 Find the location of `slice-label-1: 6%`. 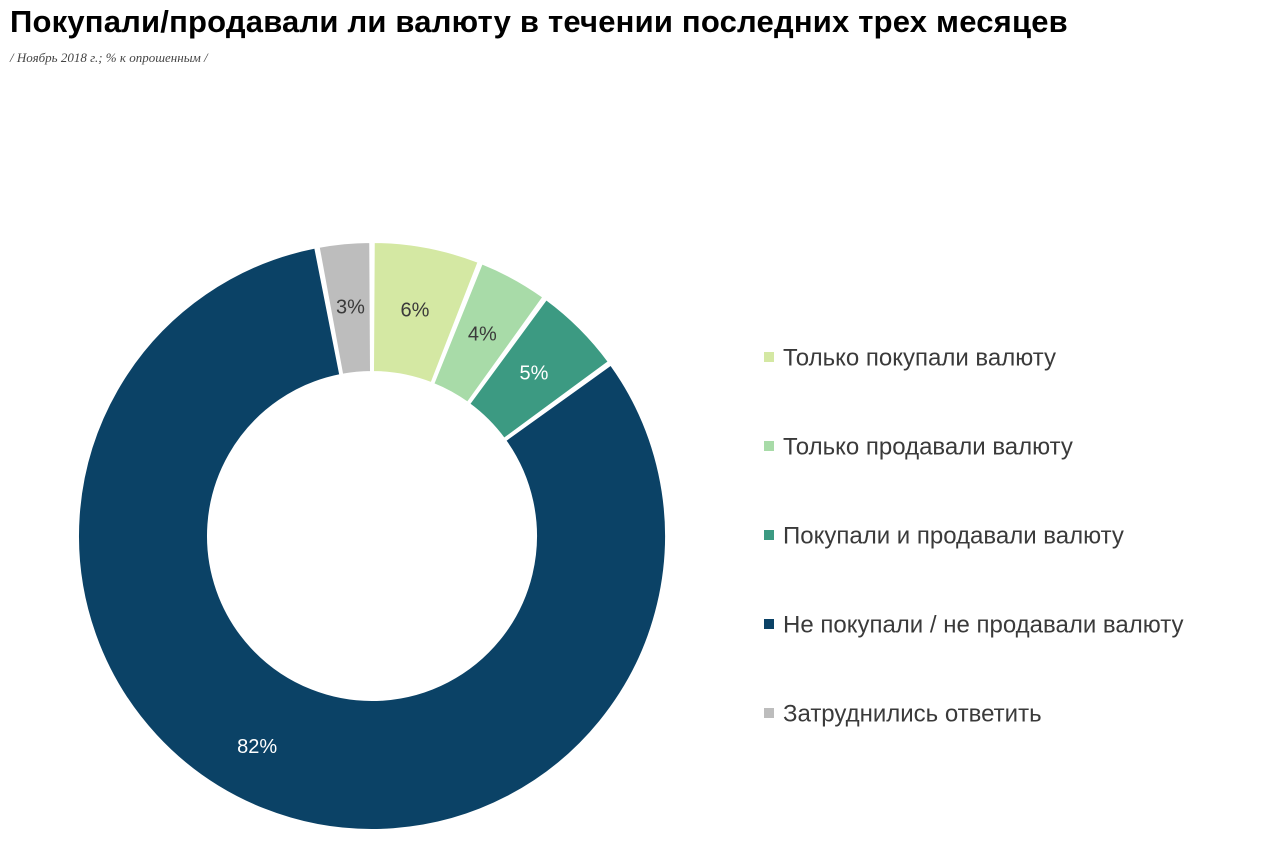

slice-label-1: 6% is located at coordinates (414, 310).